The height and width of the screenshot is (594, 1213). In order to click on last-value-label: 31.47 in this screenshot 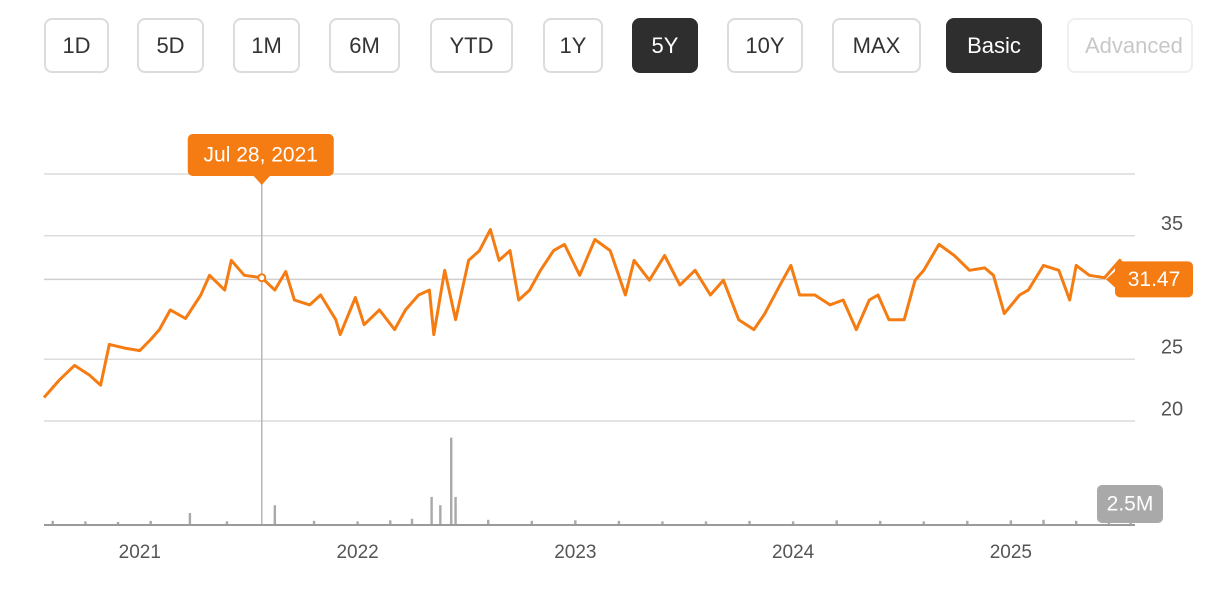, I will do `click(1154, 279)`.